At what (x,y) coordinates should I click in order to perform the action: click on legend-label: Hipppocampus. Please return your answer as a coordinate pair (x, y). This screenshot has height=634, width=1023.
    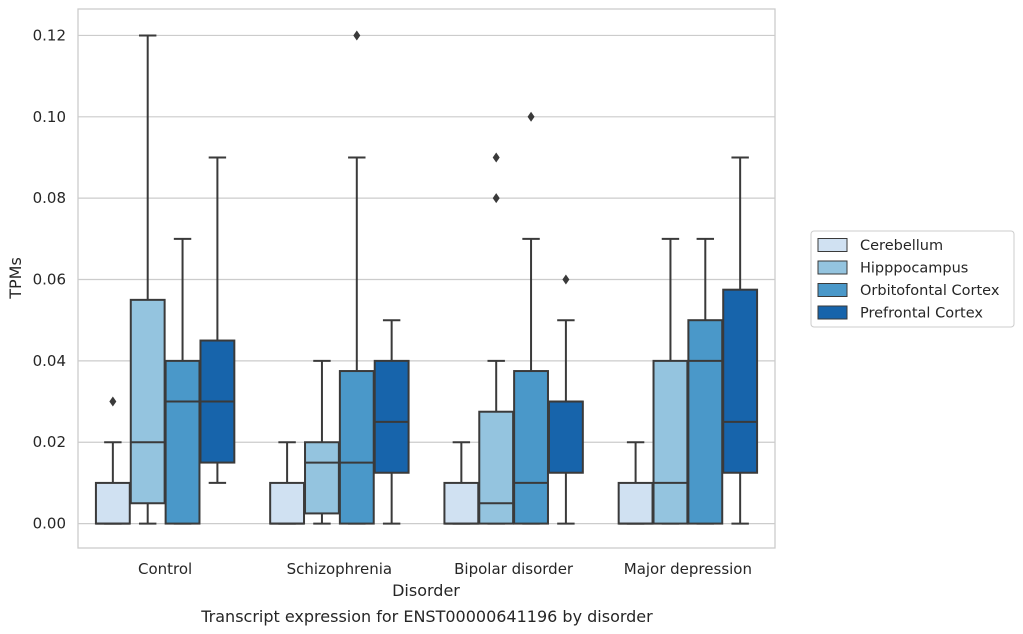
    Looking at the image, I should click on (914, 269).